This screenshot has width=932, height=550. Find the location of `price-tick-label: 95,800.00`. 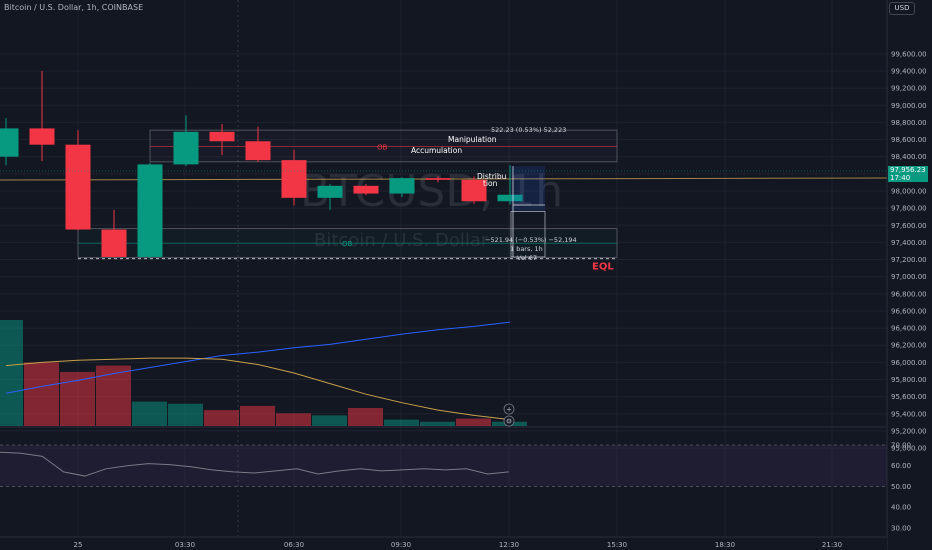

price-tick-label: 95,800.00 is located at coordinates (909, 380).